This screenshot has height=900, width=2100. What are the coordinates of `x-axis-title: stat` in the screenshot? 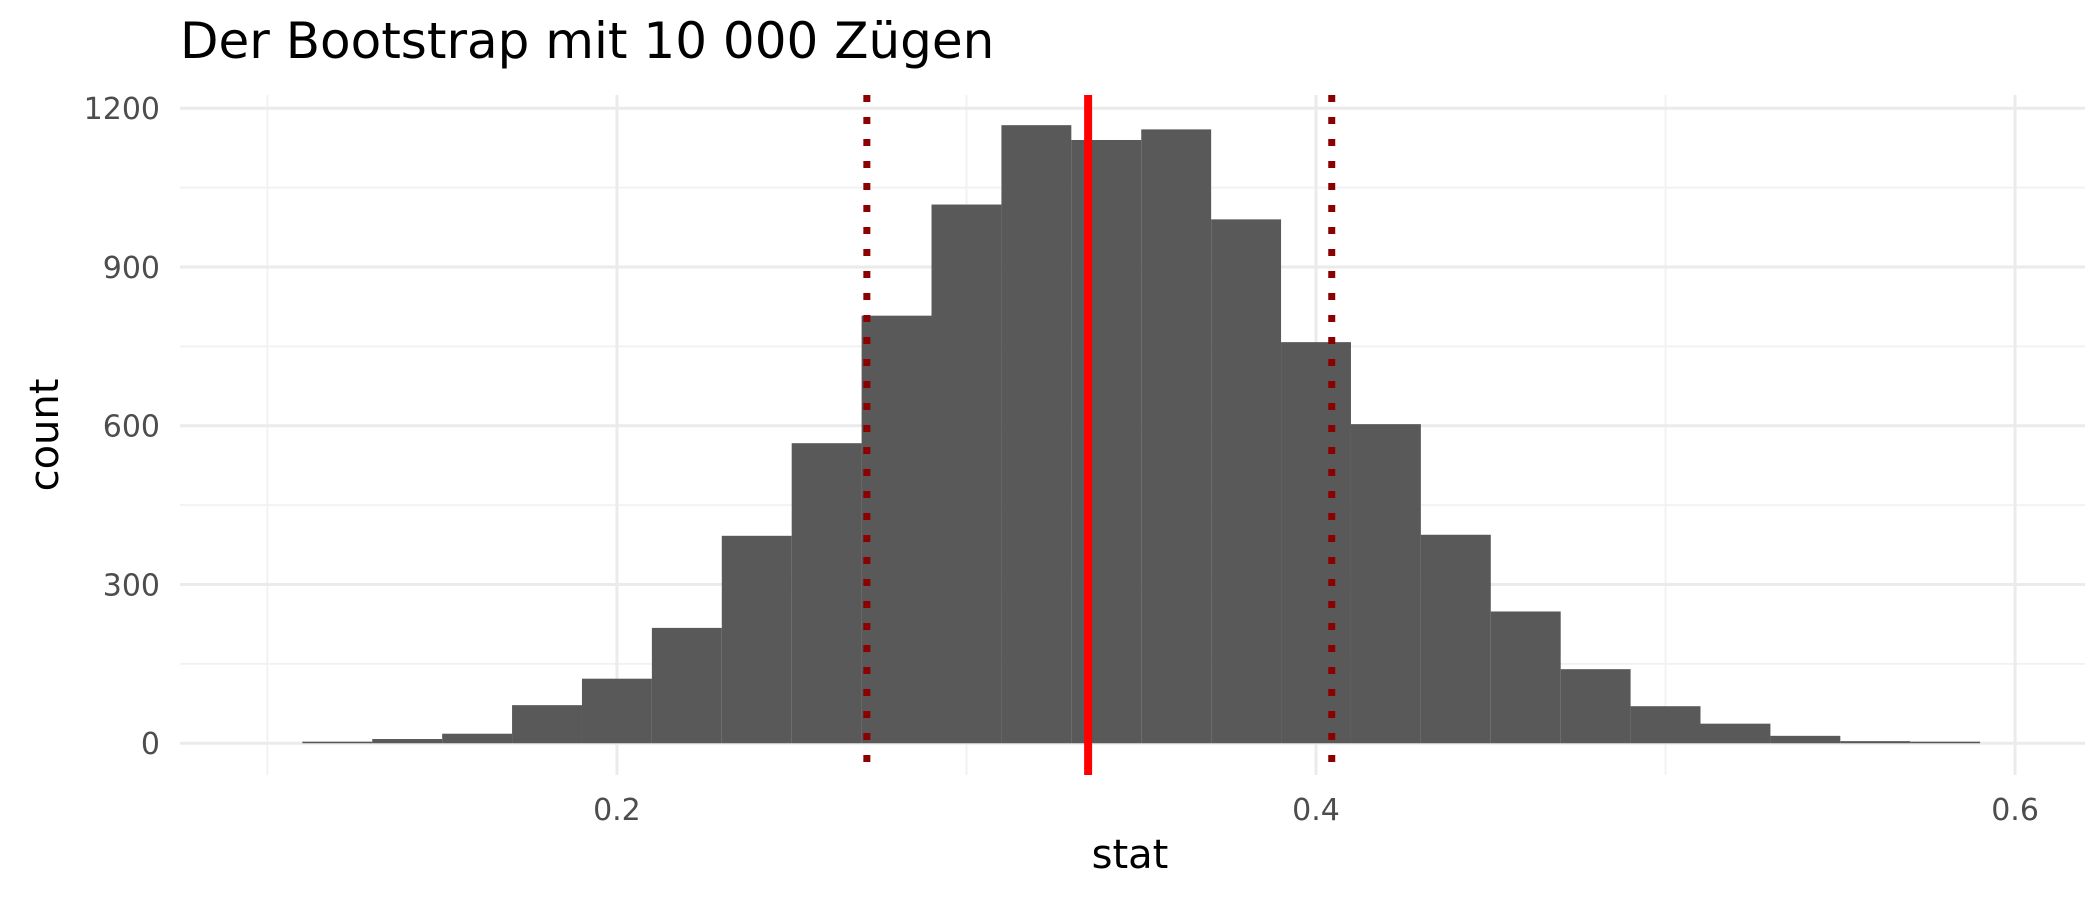 It's located at (1130, 855).